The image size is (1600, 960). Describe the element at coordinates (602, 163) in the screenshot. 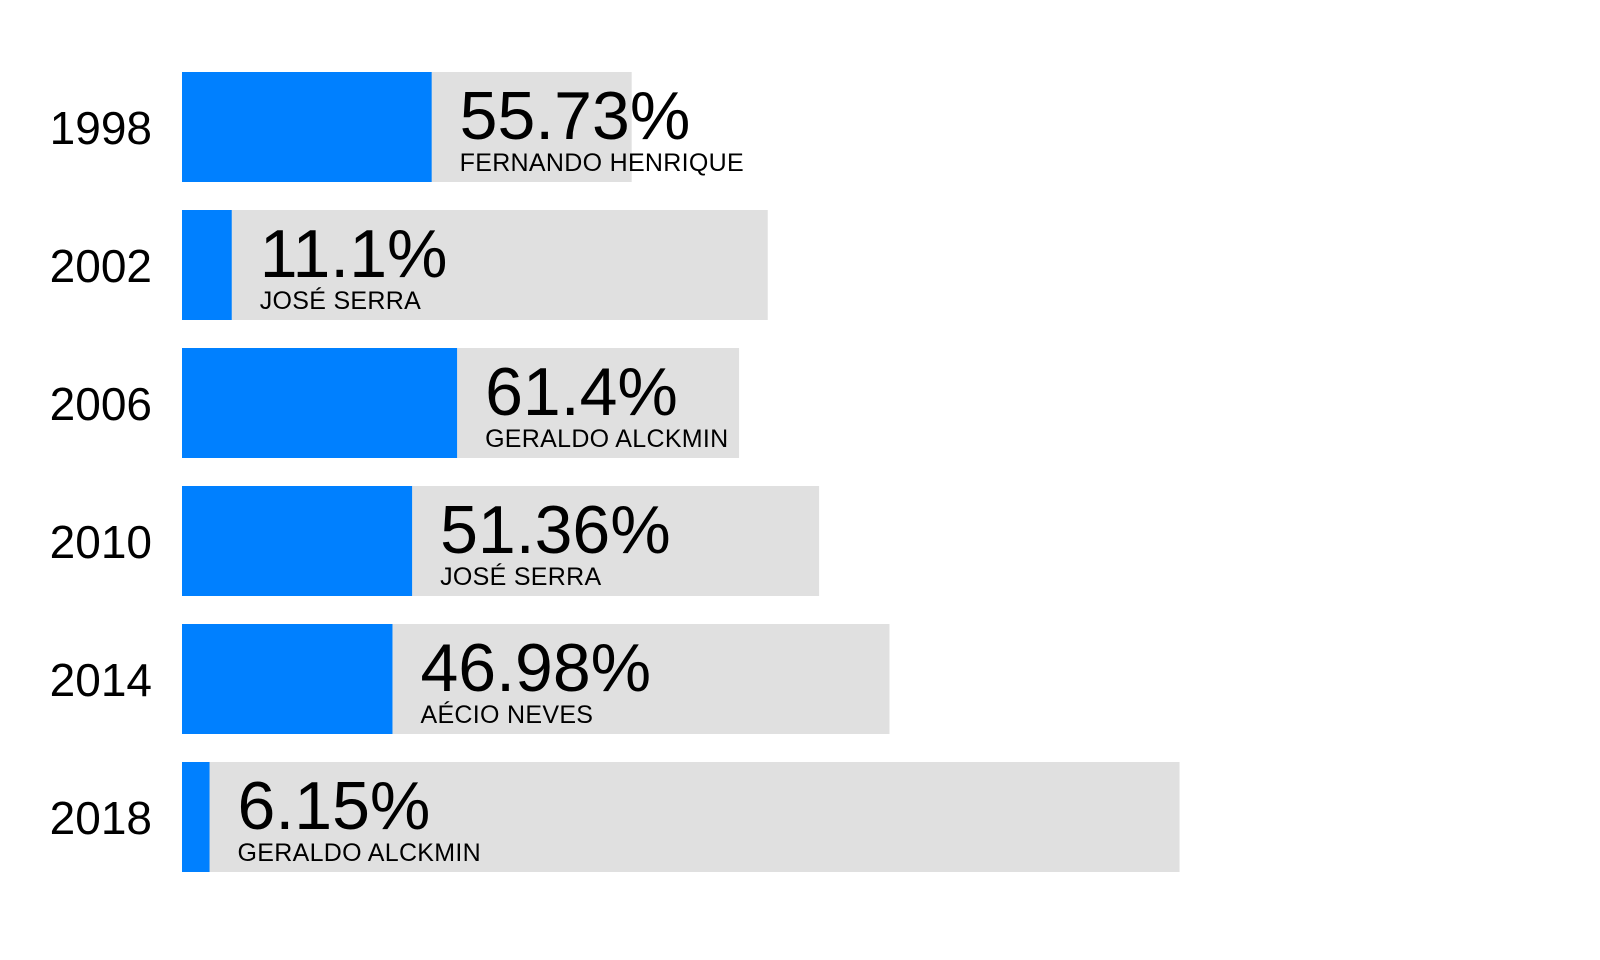

I see `candidate-name-label: FERNANDO HENRIQUE` at that location.